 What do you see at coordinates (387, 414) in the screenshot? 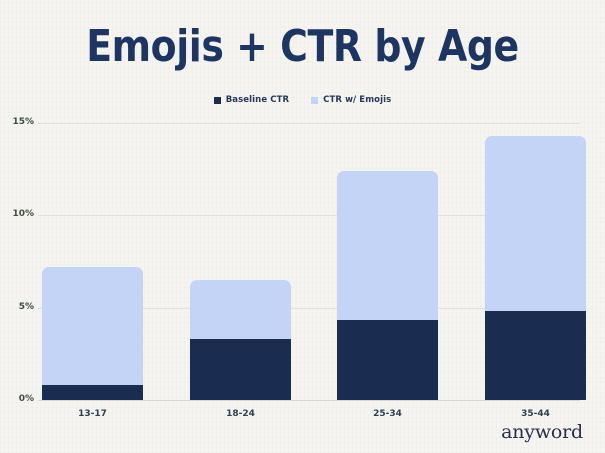
I see `x-axis-tick-25-34: 25-34` at bounding box center [387, 414].